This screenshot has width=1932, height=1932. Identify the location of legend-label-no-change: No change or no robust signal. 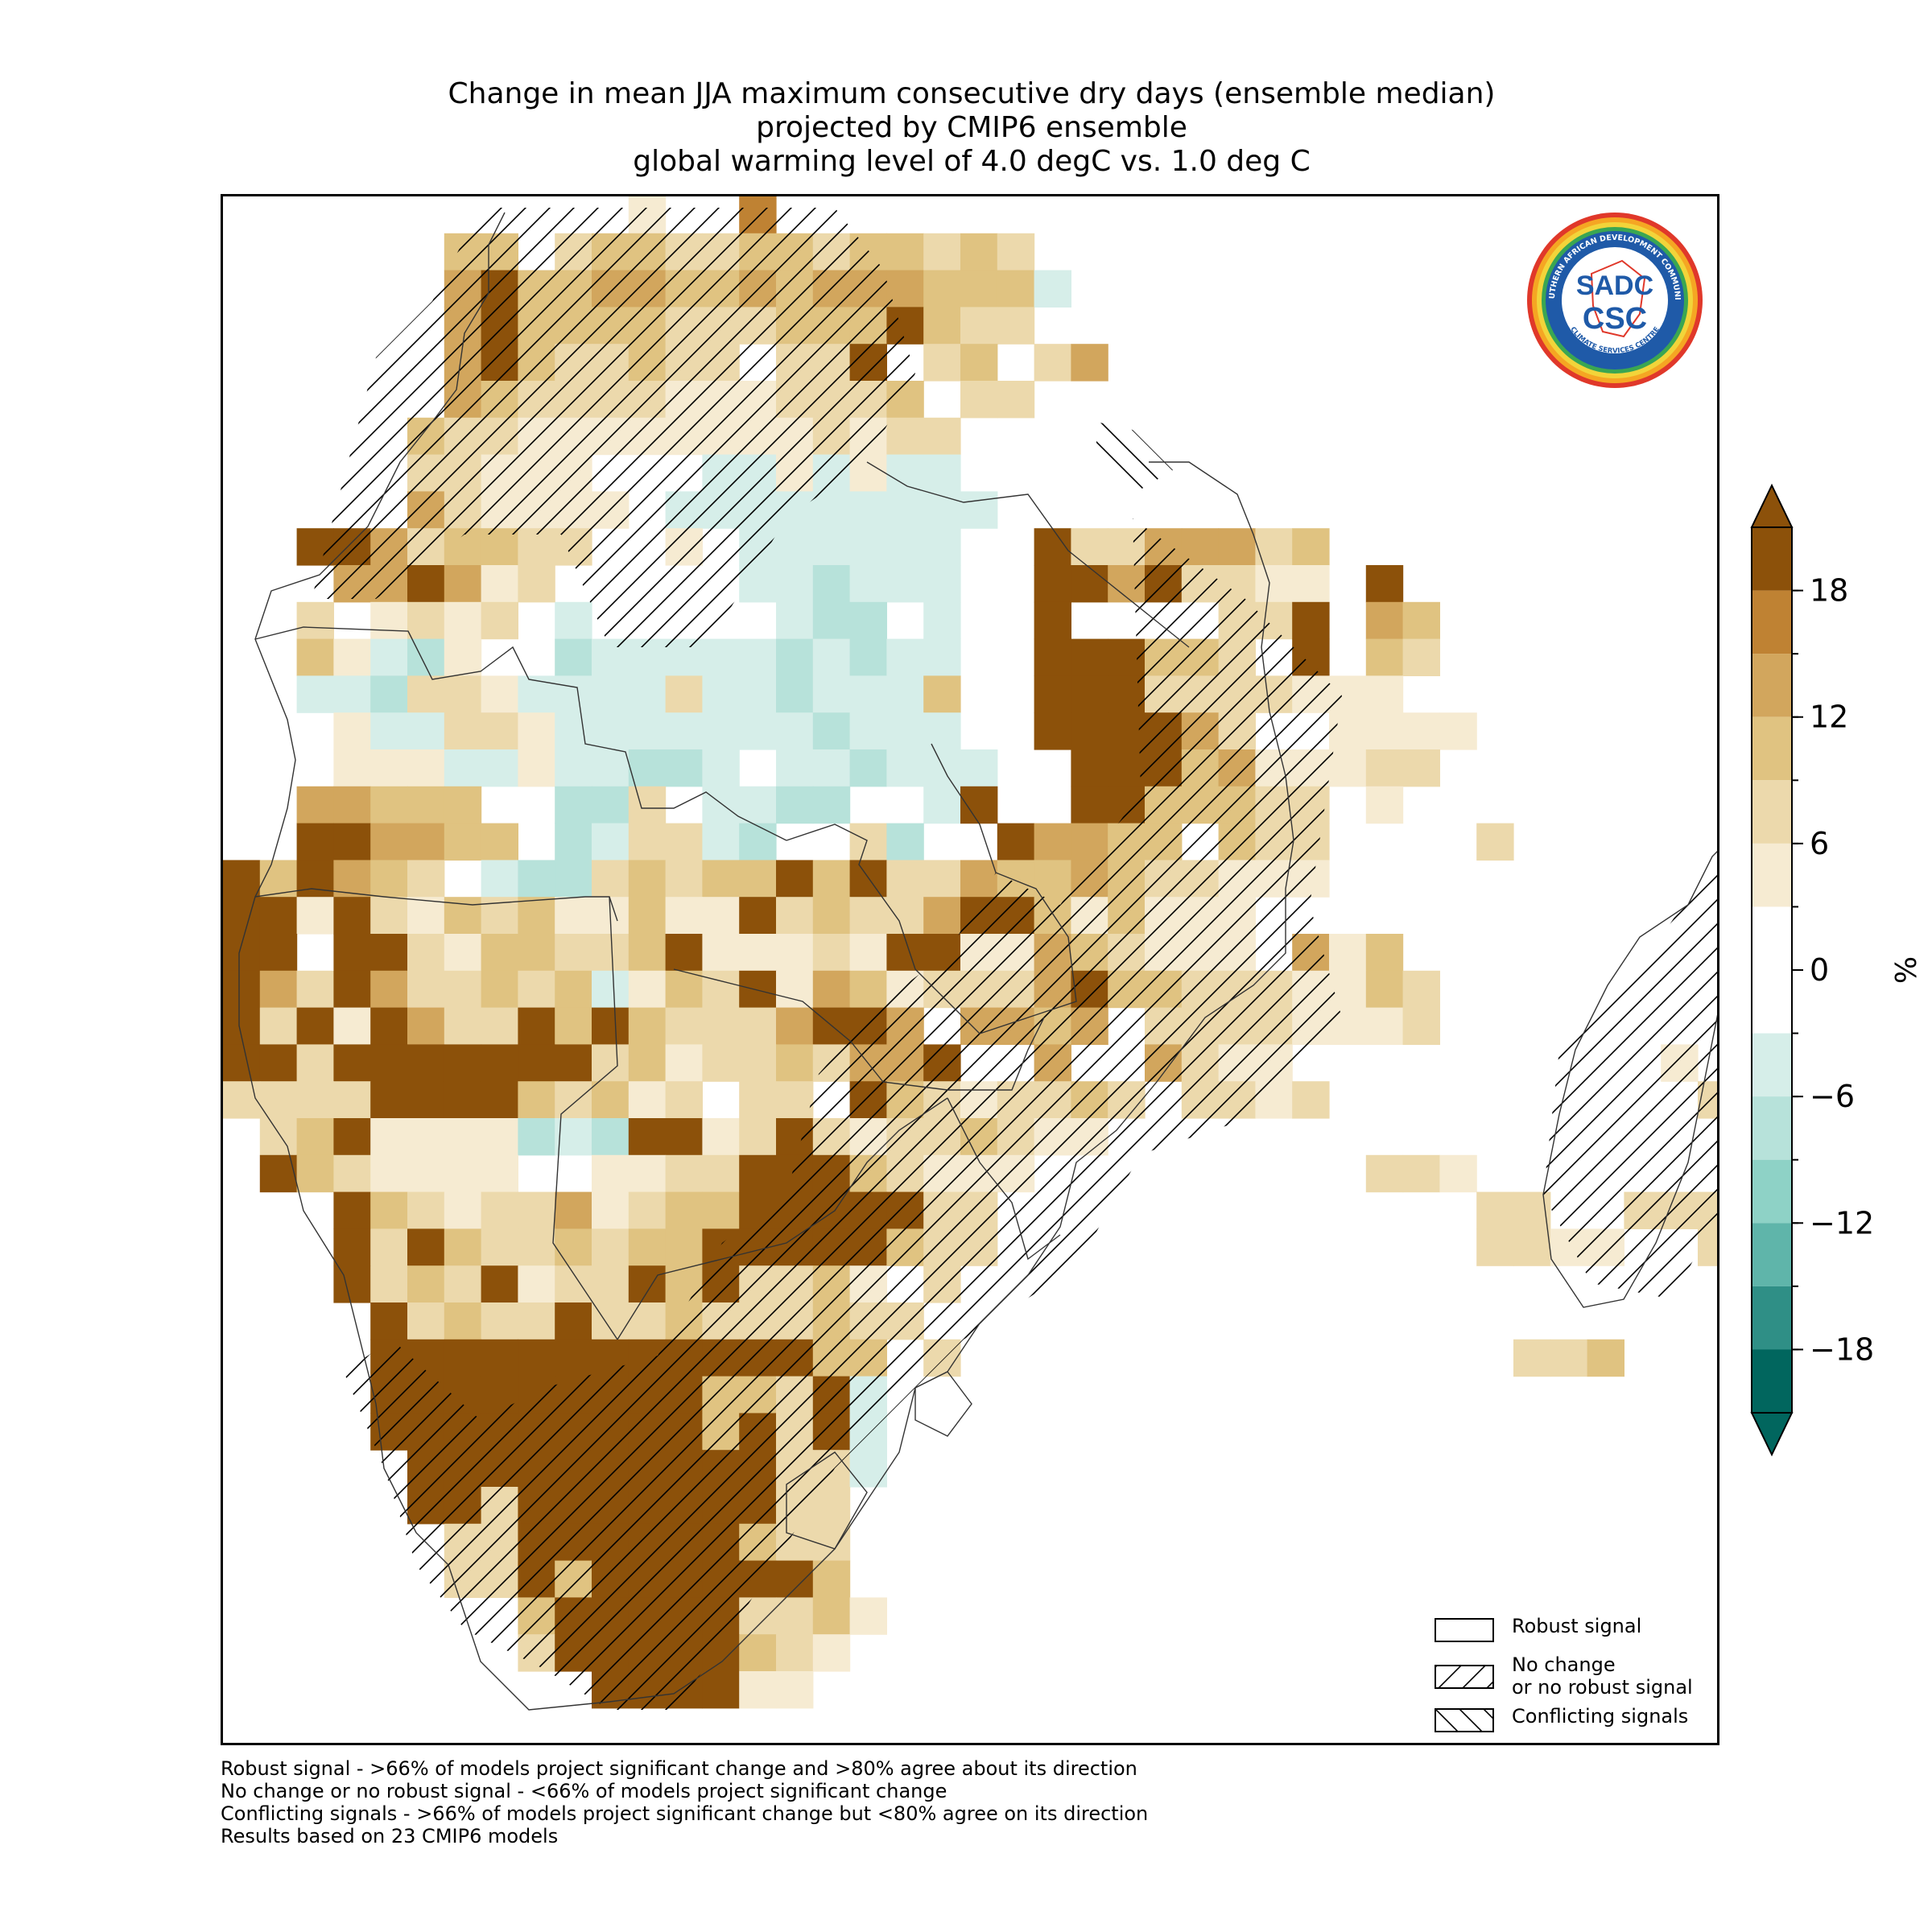
(1602, 1676).